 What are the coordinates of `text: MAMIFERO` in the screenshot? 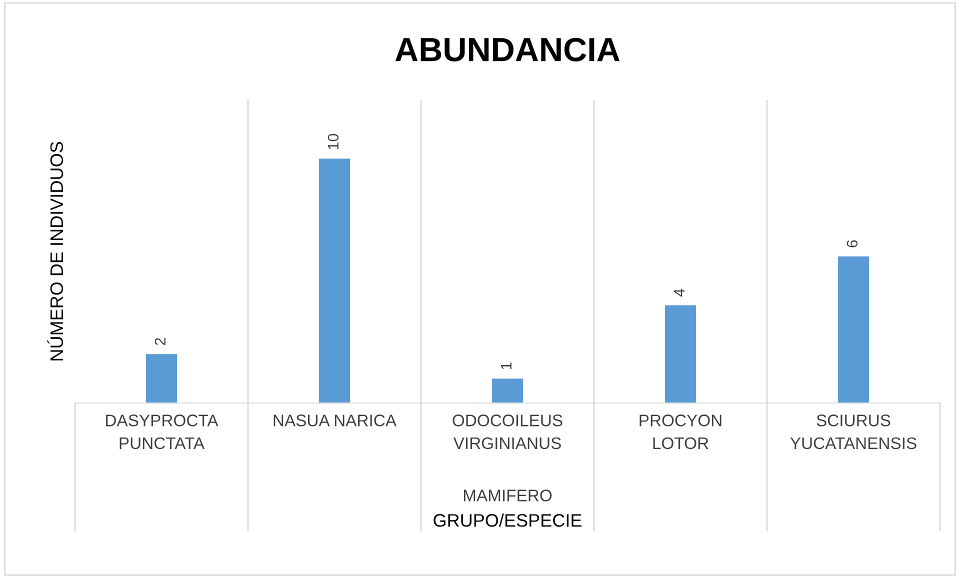 It's located at (508, 496).